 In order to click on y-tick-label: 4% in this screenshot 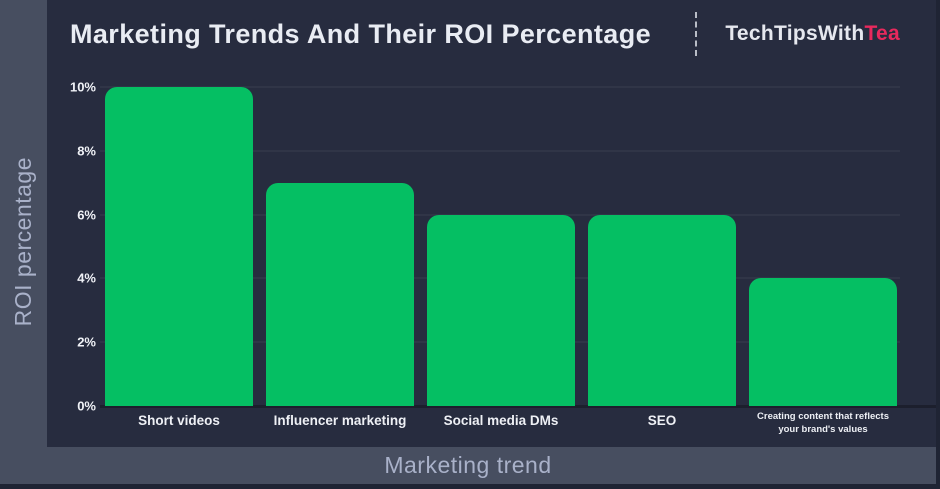, I will do `click(86, 278)`.